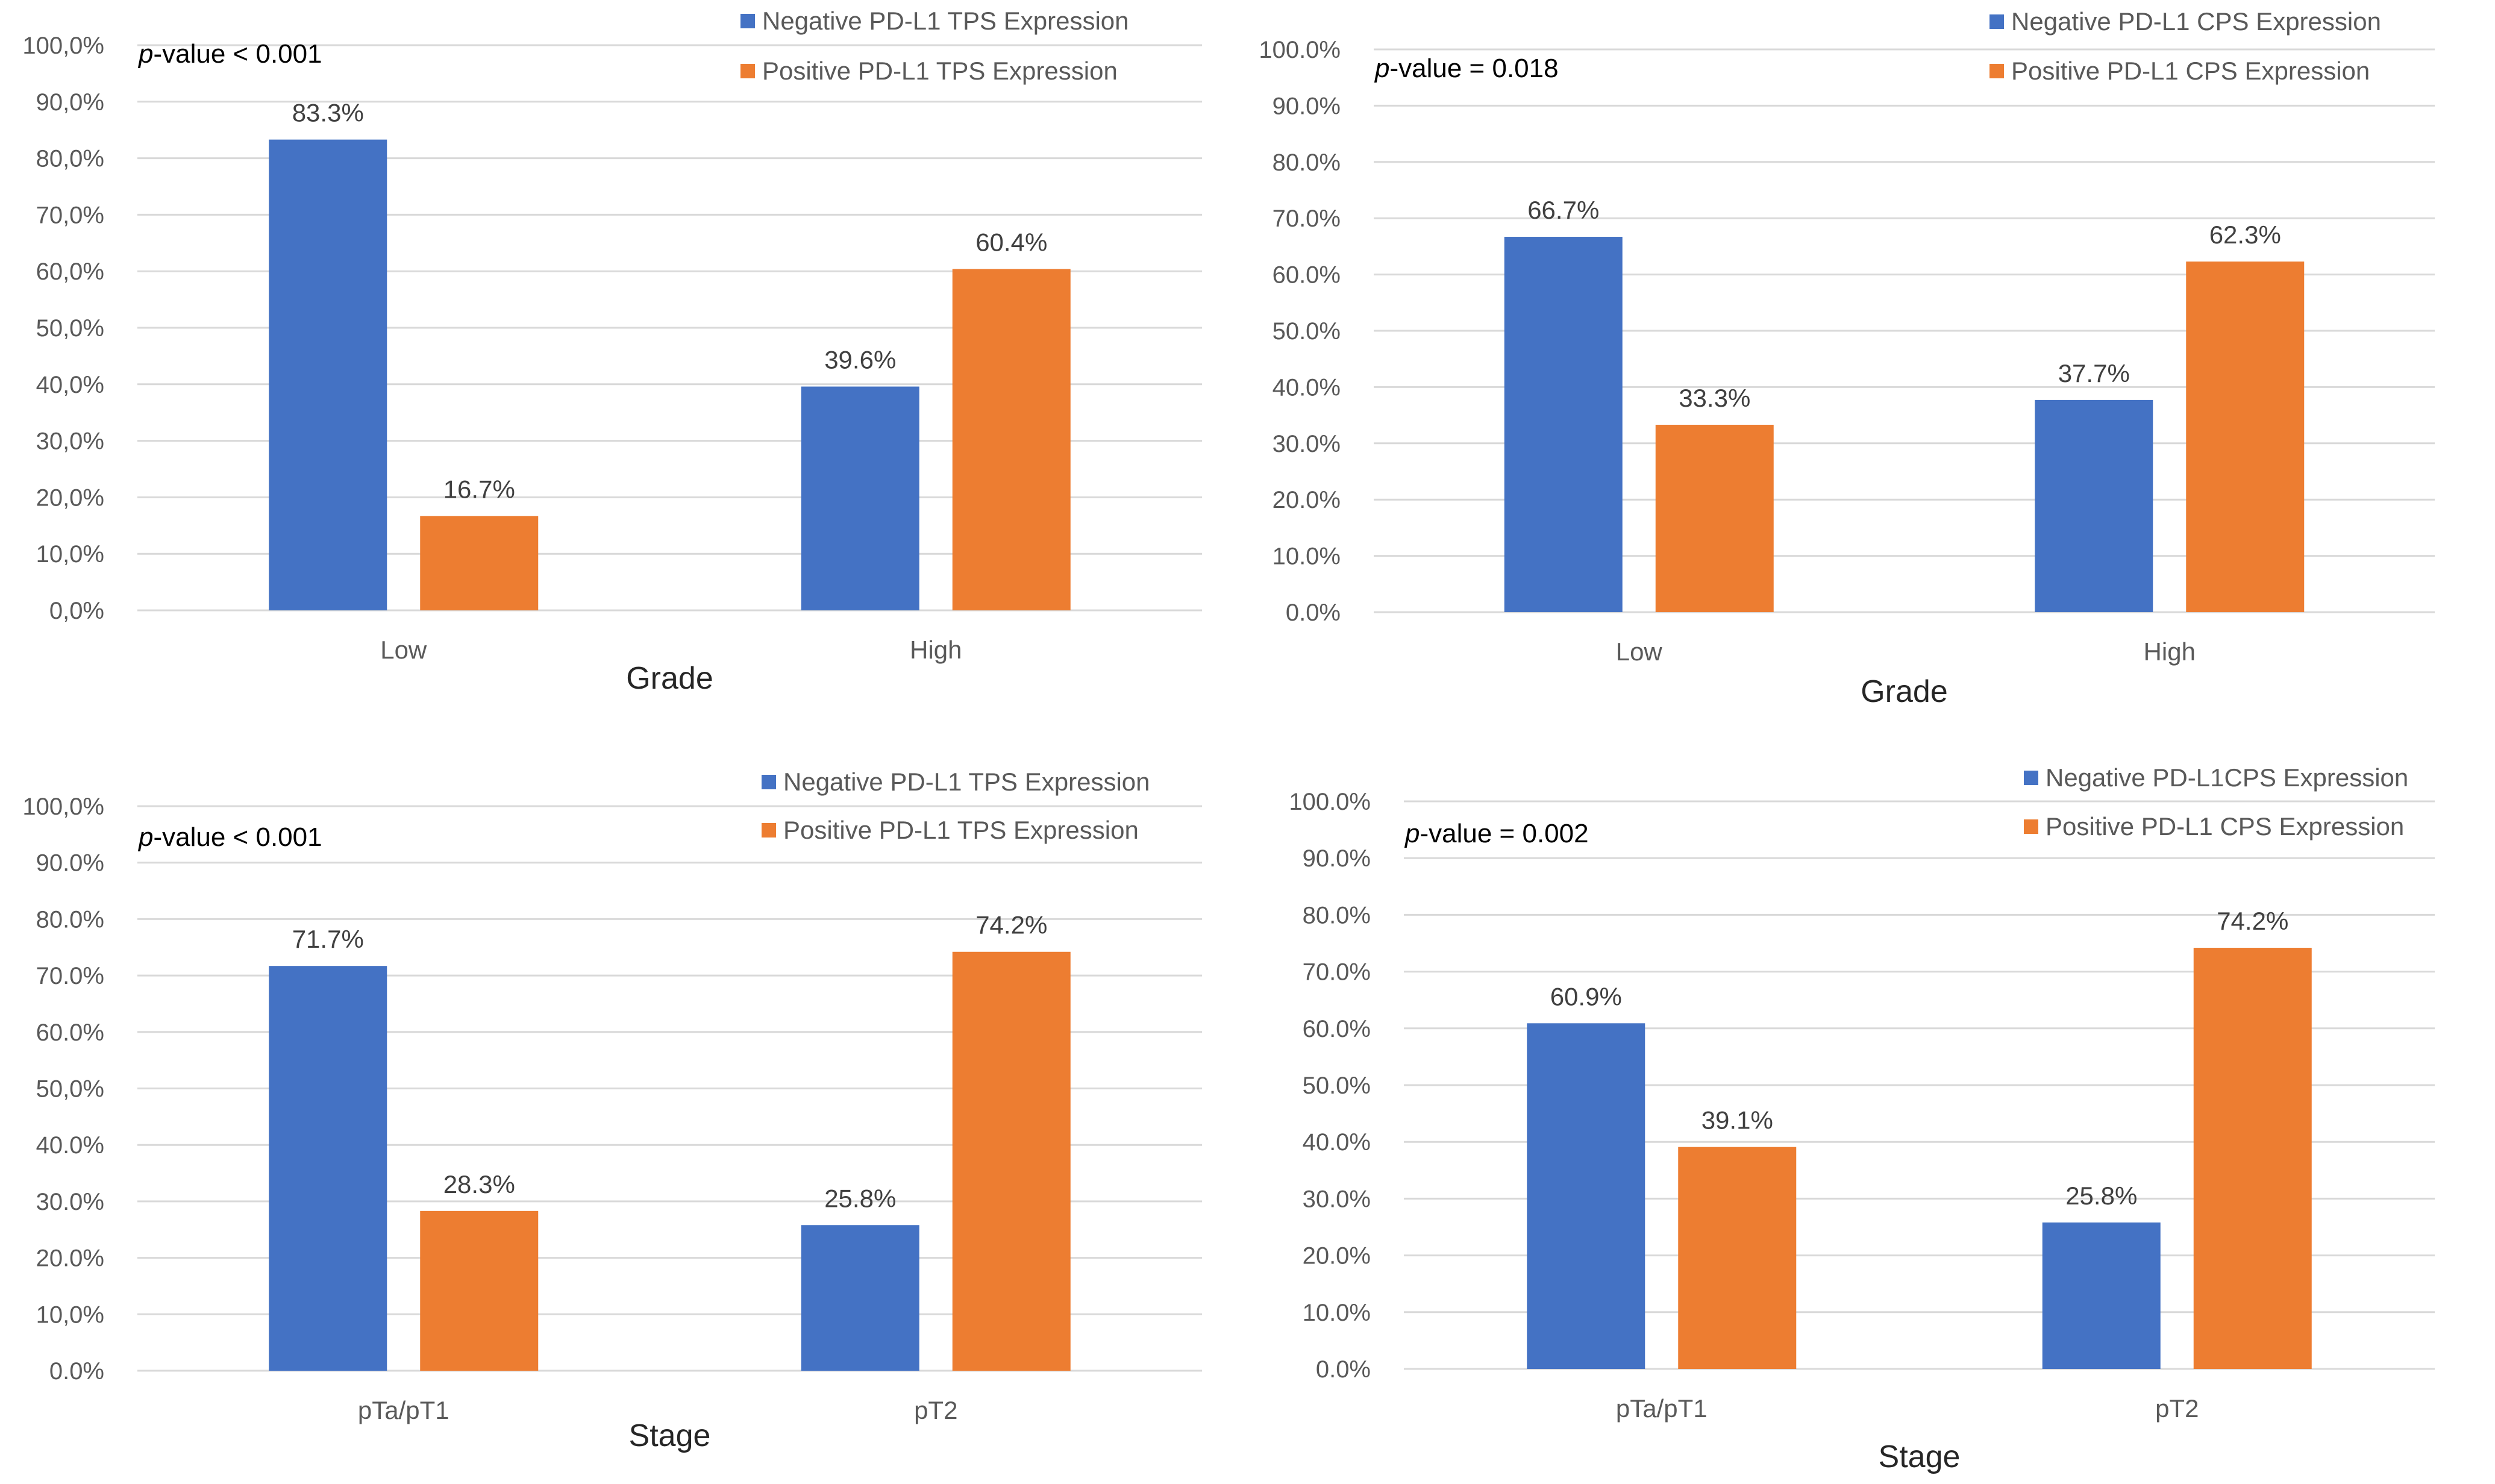 This screenshot has width=2495, height=1484. What do you see at coordinates (860, 360) in the screenshot?
I see `data-label: 39.6%` at bounding box center [860, 360].